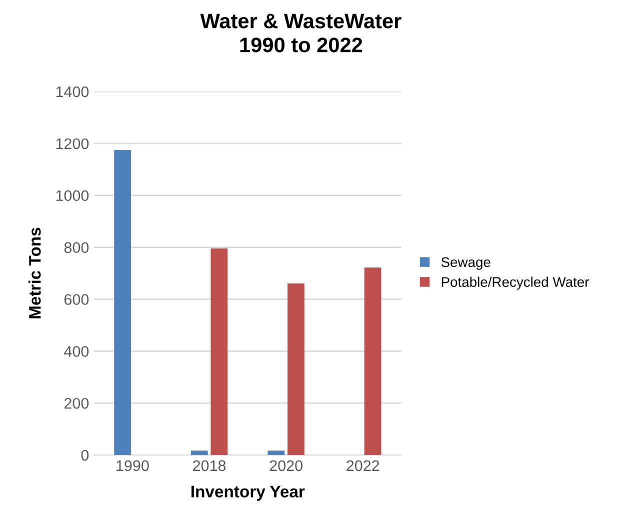  I want to click on x-tick-label: 2020, so click(286, 466).